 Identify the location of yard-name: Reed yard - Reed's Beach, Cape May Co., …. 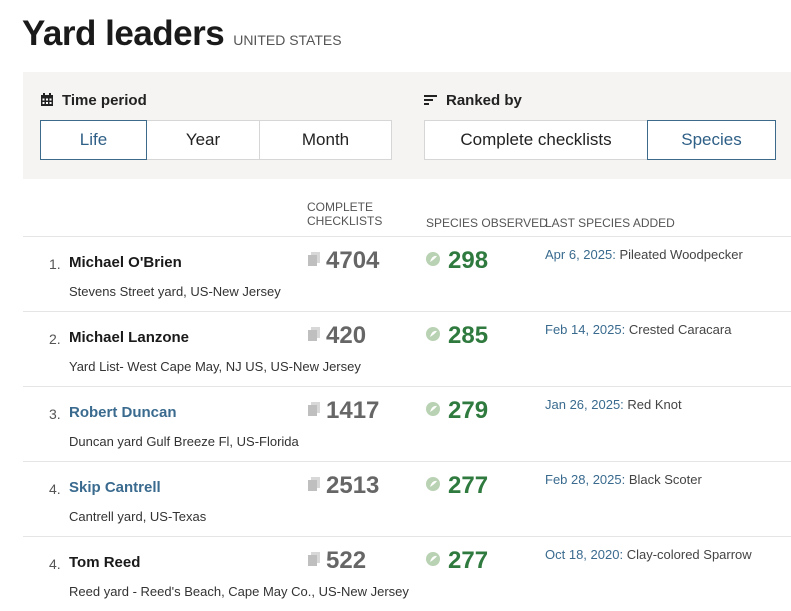
(239, 591).